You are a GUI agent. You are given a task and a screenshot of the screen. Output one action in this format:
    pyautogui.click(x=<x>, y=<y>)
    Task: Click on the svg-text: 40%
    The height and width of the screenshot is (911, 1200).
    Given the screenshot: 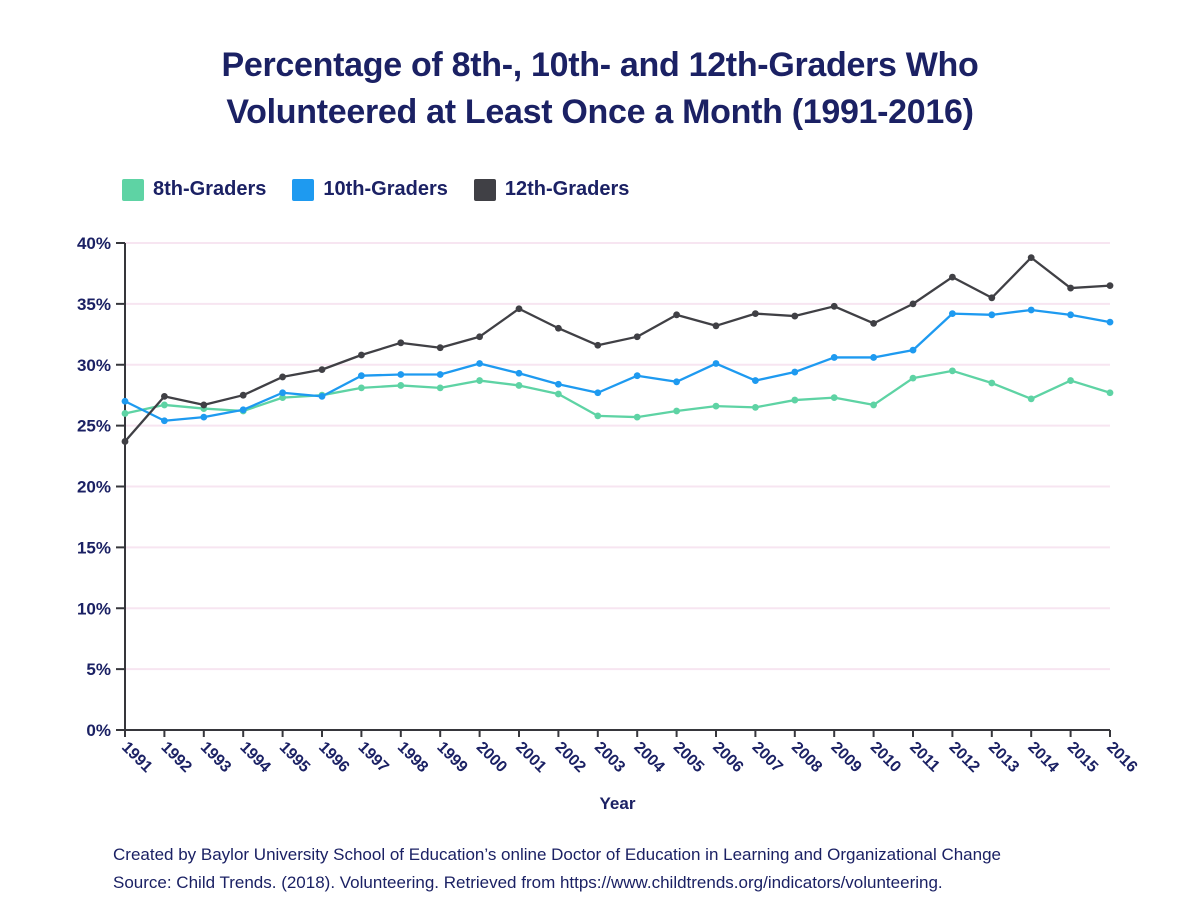 What is the action you would take?
    pyautogui.click(x=94, y=243)
    